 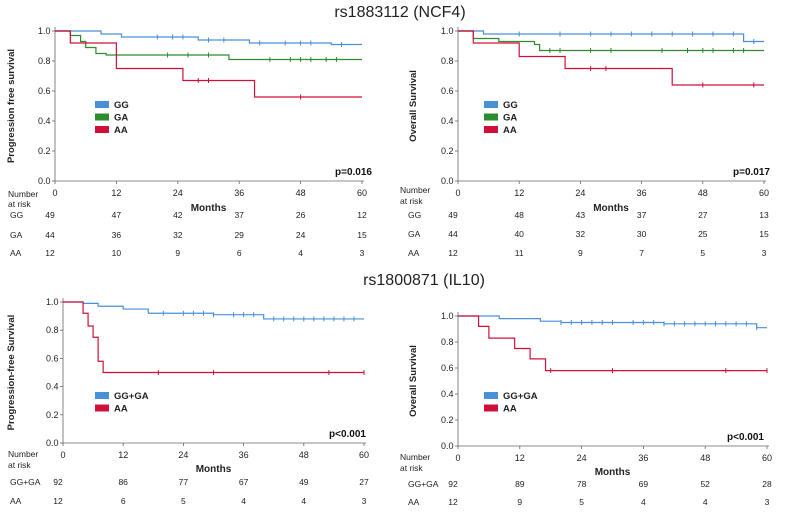 What do you see at coordinates (121, 118) in the screenshot?
I see `legend-label: GA` at bounding box center [121, 118].